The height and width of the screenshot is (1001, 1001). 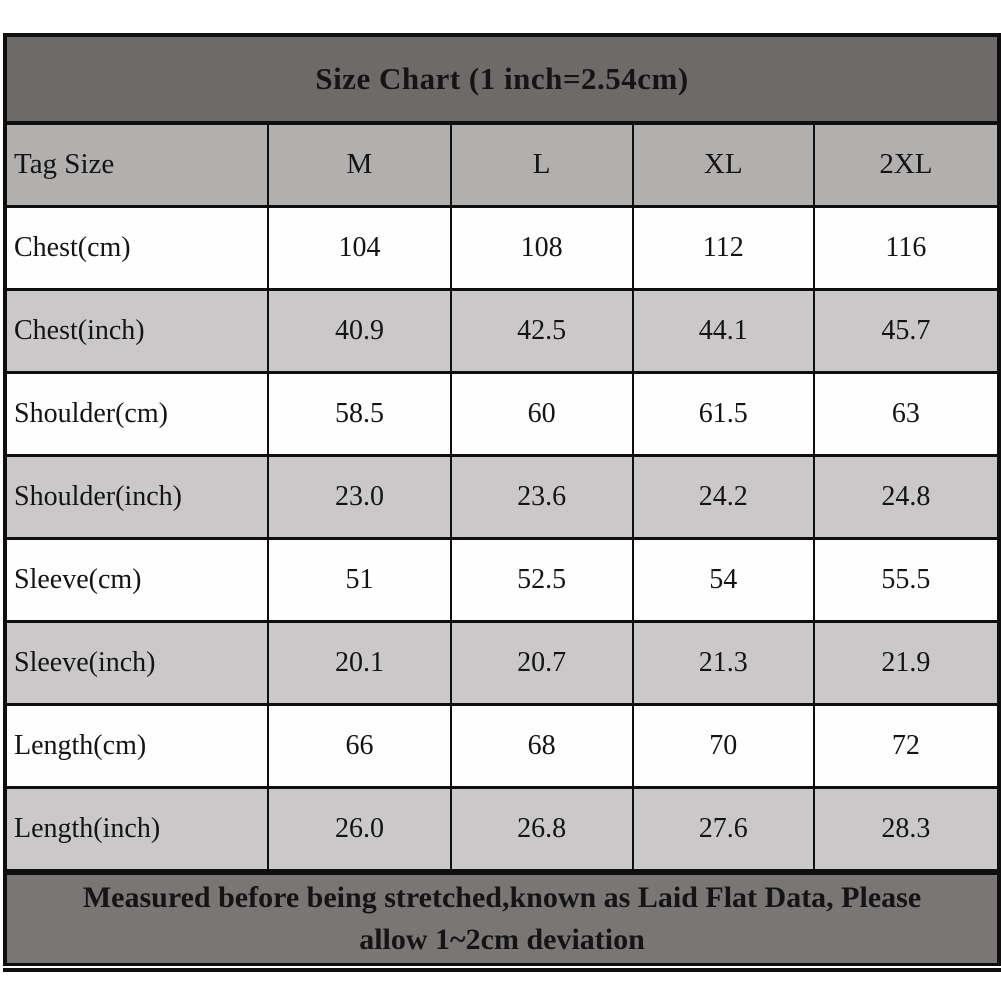 I want to click on table-row: Shoulder(inch) 23.0 23.6 24.2 24.8, so click(x=502, y=496).